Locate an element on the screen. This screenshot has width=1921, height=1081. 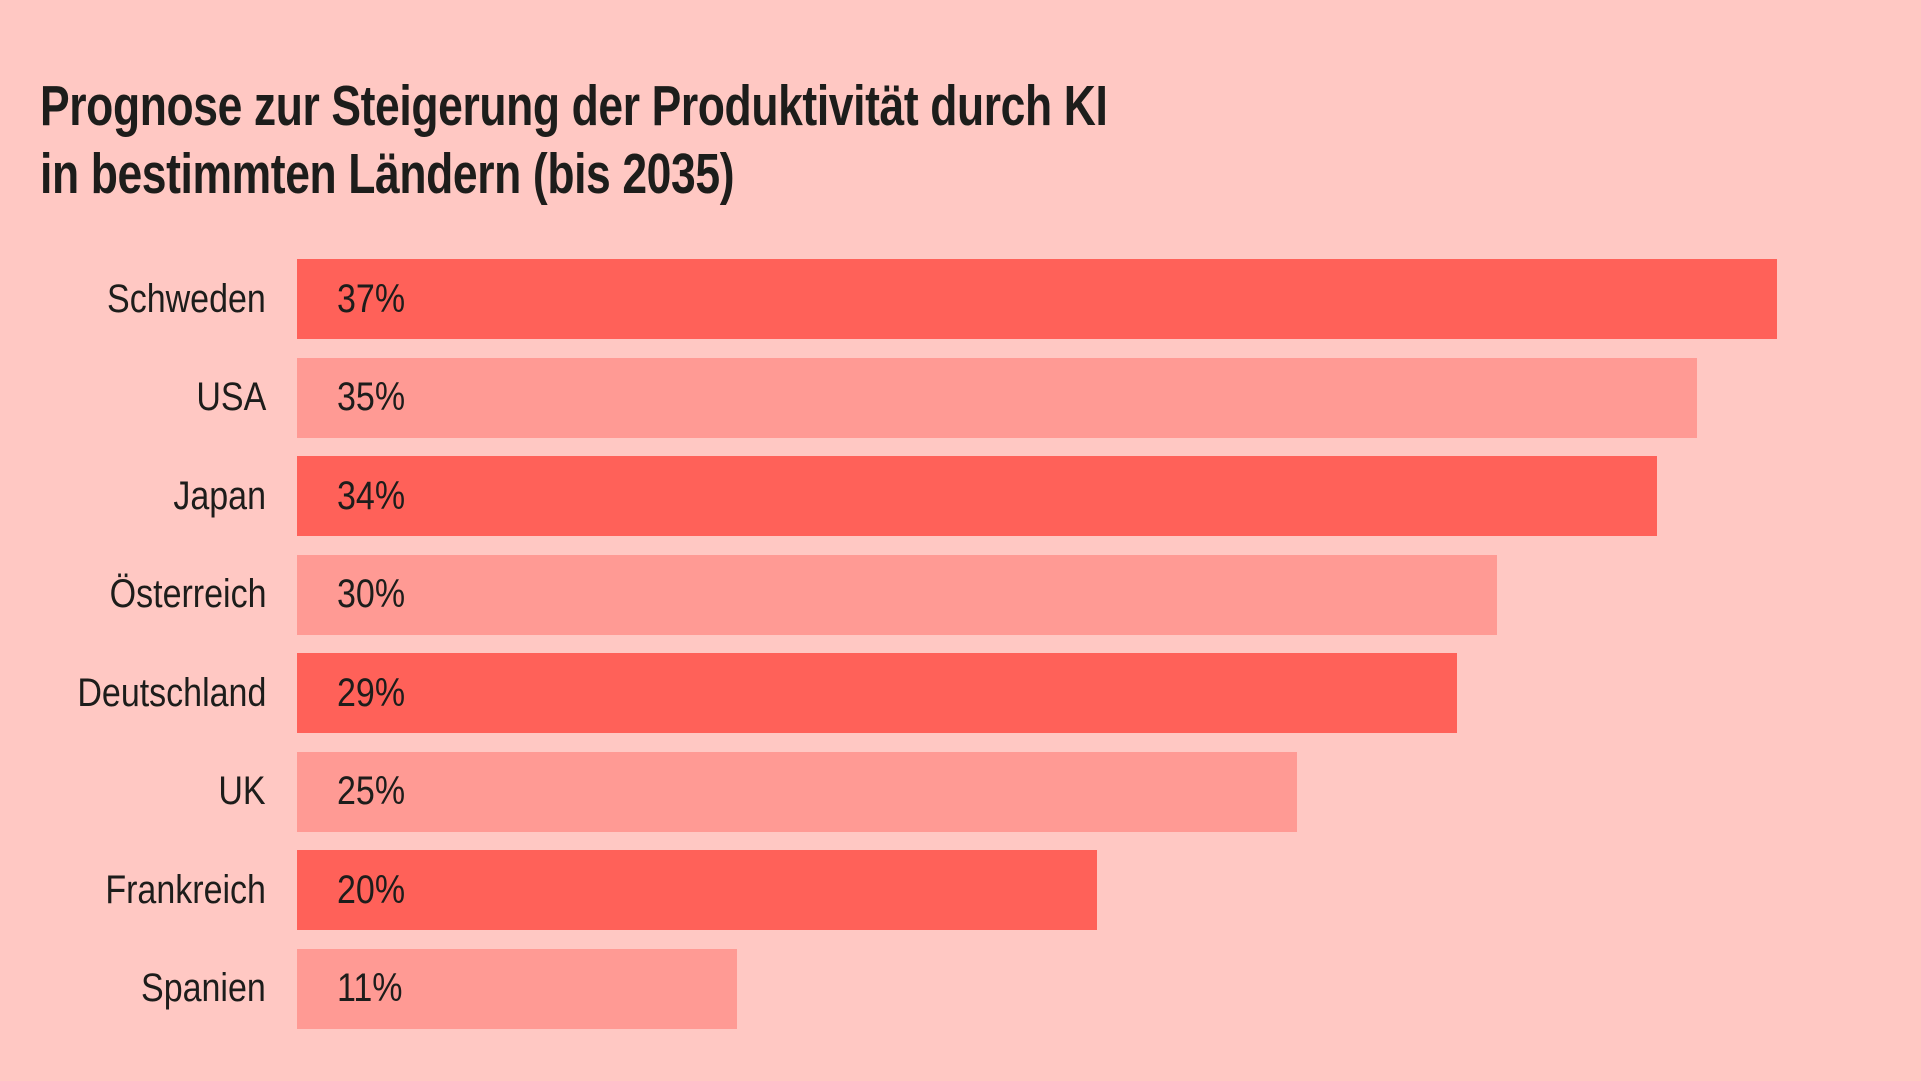
bar-row: UK 25% is located at coordinates (960, 791).